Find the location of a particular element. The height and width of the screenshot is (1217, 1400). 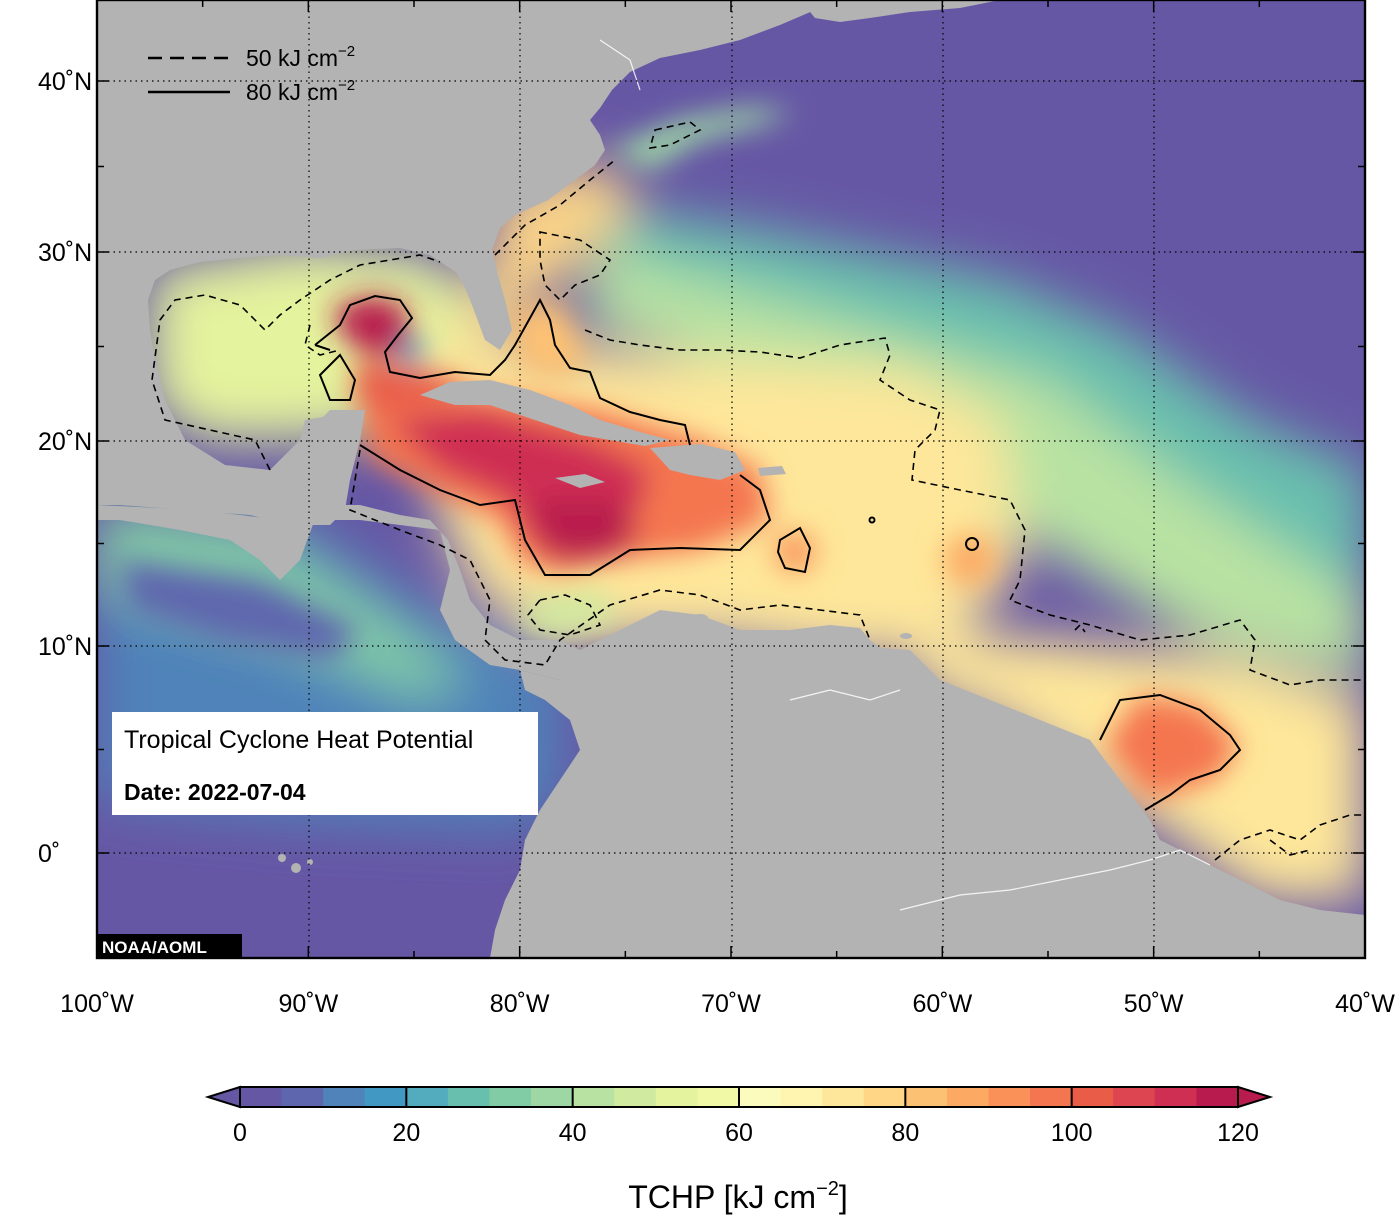

colorbar-min-arrow is located at coordinates (222, 1097).